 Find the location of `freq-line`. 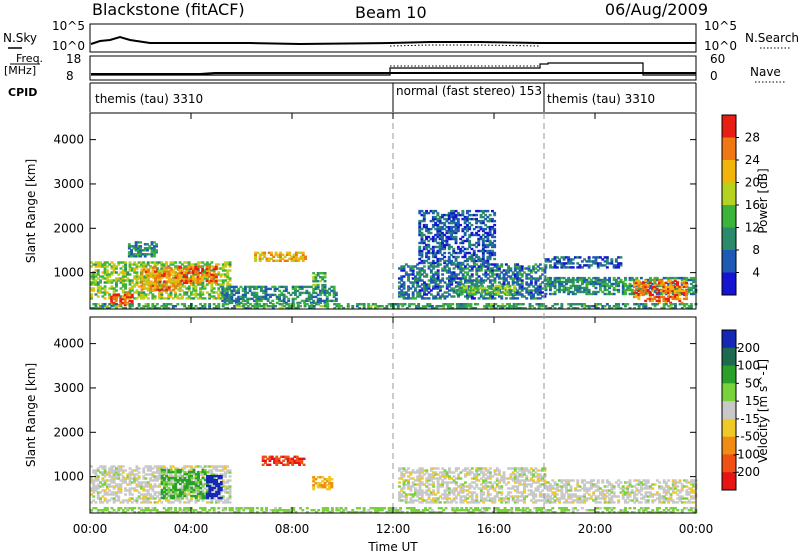

freq-line is located at coordinates (393, 73).